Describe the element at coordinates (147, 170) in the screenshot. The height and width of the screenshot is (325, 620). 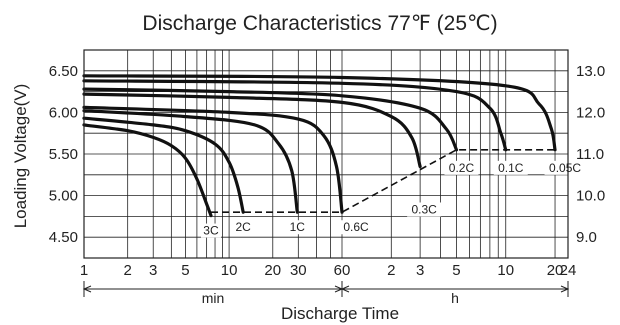
I see `discharge-curve-3C` at that location.